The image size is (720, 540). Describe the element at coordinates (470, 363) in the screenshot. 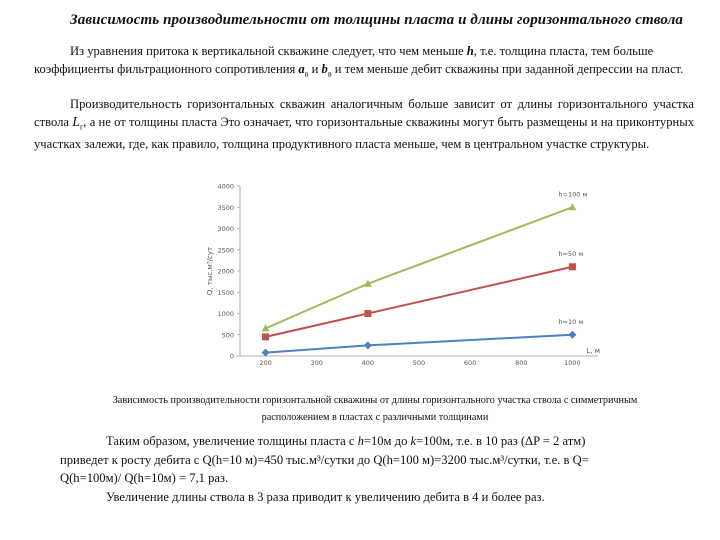

I see `x-tick-label: 600` at that location.